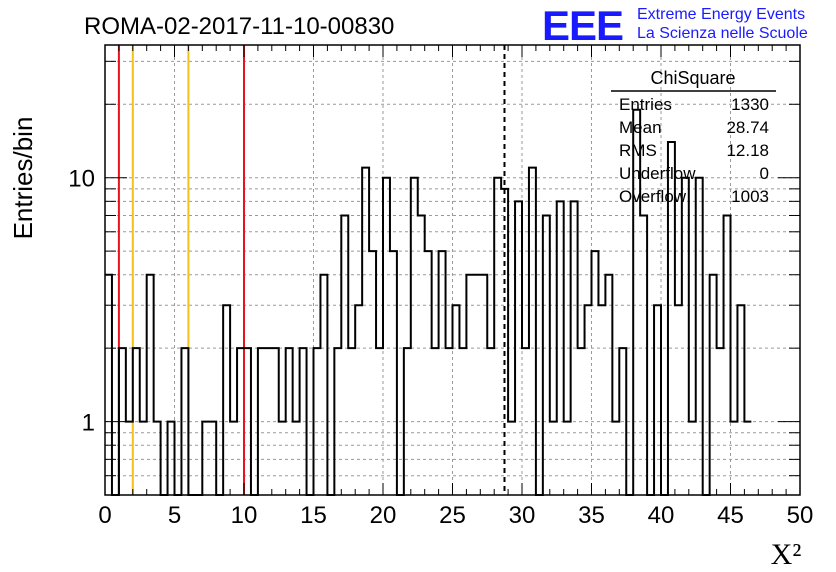 Image resolution: width=836 pixels, height=572 pixels. Describe the element at coordinates (88, 423) in the screenshot. I see `y-tick-label: 1` at that location.